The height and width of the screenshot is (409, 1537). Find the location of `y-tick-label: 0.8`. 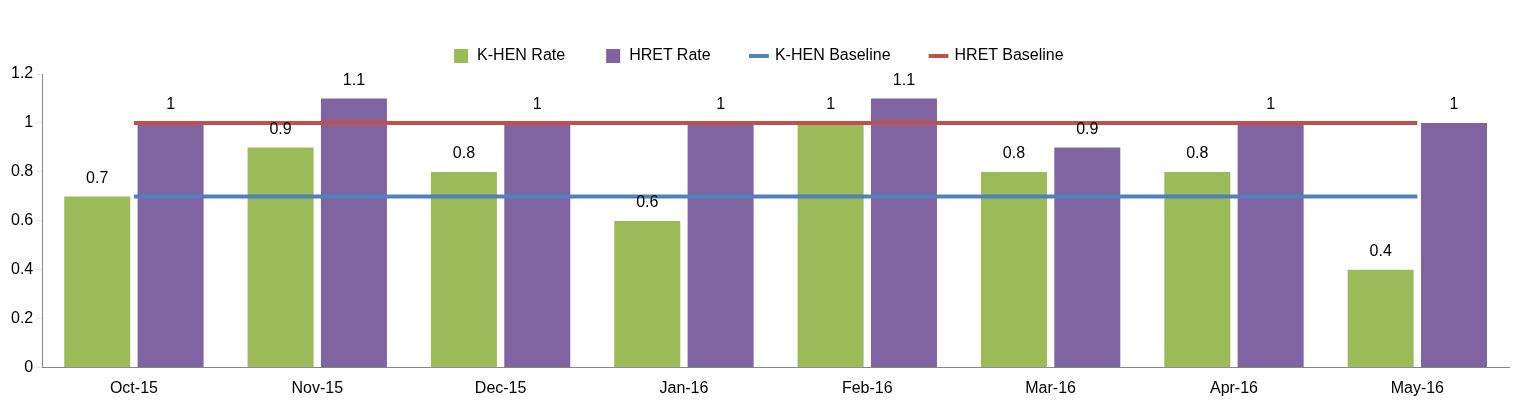

y-tick-label: 0.8 is located at coordinates (22, 171).